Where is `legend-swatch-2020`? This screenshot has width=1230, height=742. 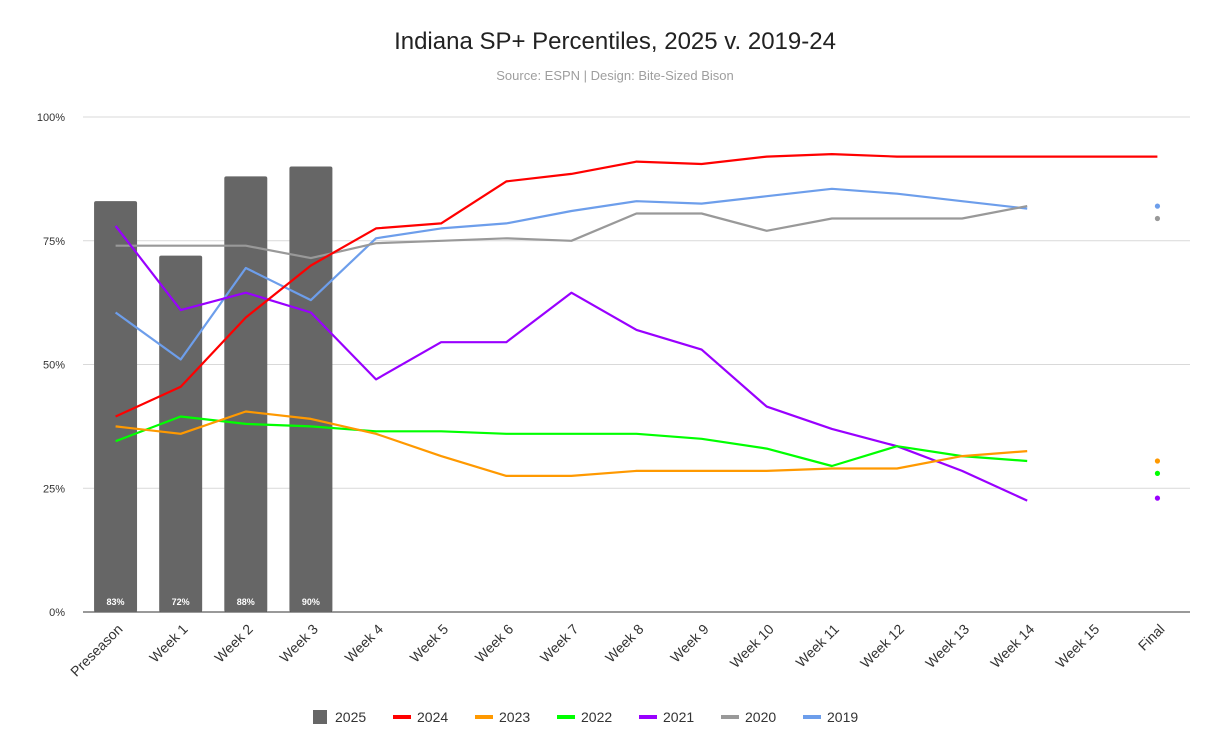 legend-swatch-2020 is located at coordinates (730, 717).